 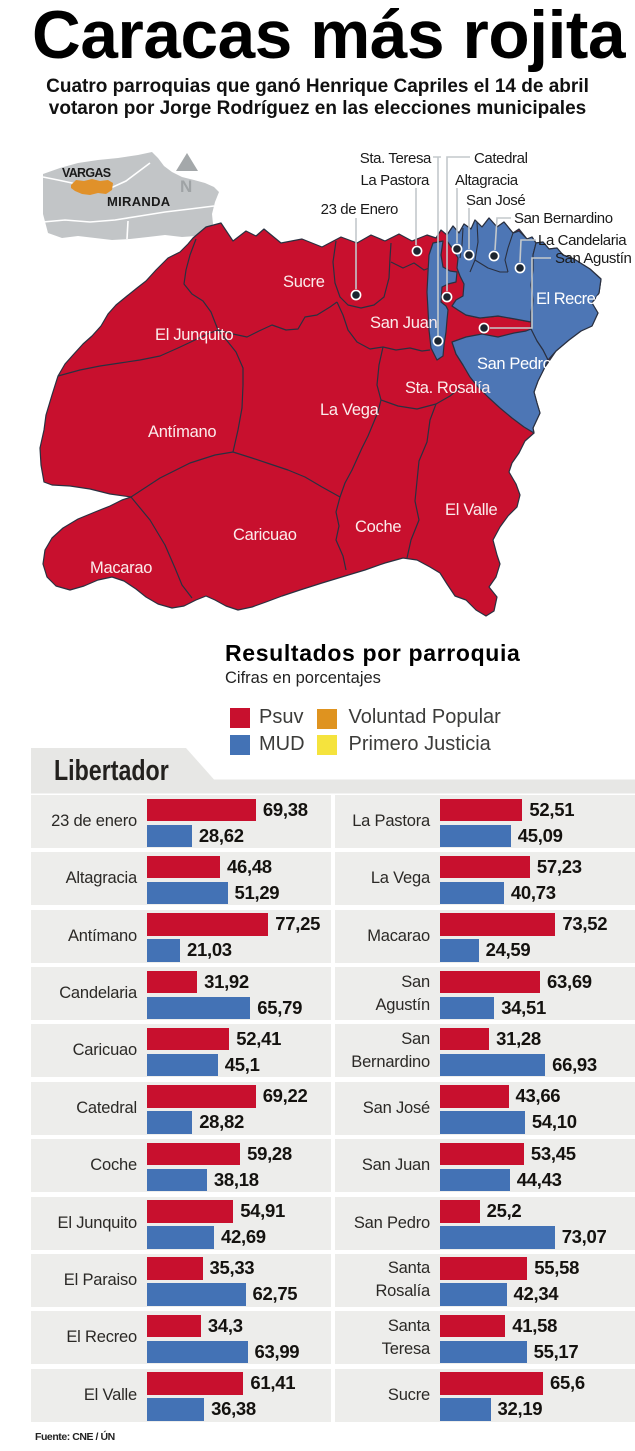 I want to click on svg-text: San José, so click(x=495, y=200).